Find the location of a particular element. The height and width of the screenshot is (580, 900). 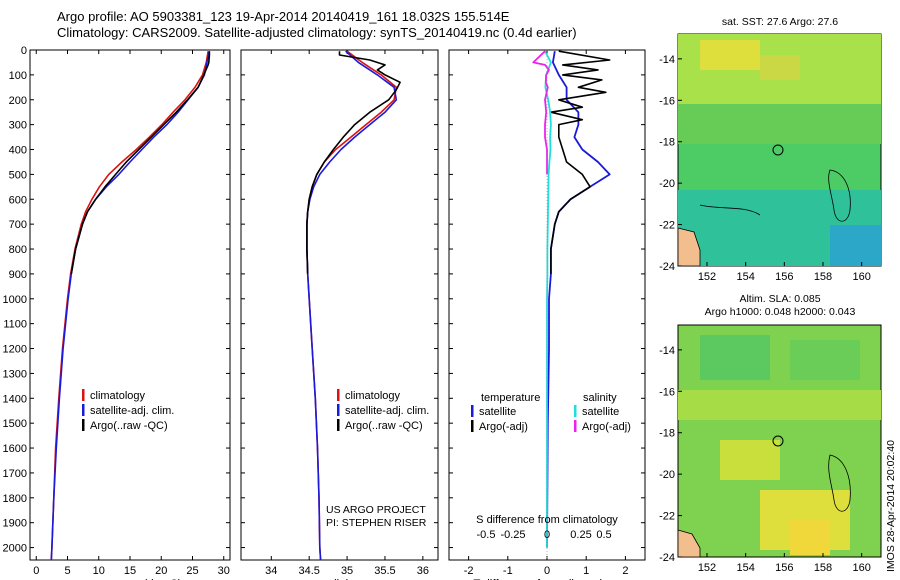

top-tick-label: -0.25 is located at coordinates (512, 535).